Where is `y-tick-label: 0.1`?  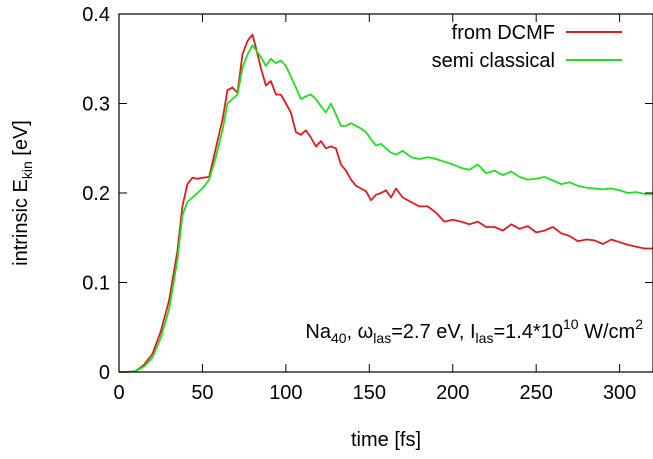
y-tick-label: 0.1 is located at coordinates (96, 284).